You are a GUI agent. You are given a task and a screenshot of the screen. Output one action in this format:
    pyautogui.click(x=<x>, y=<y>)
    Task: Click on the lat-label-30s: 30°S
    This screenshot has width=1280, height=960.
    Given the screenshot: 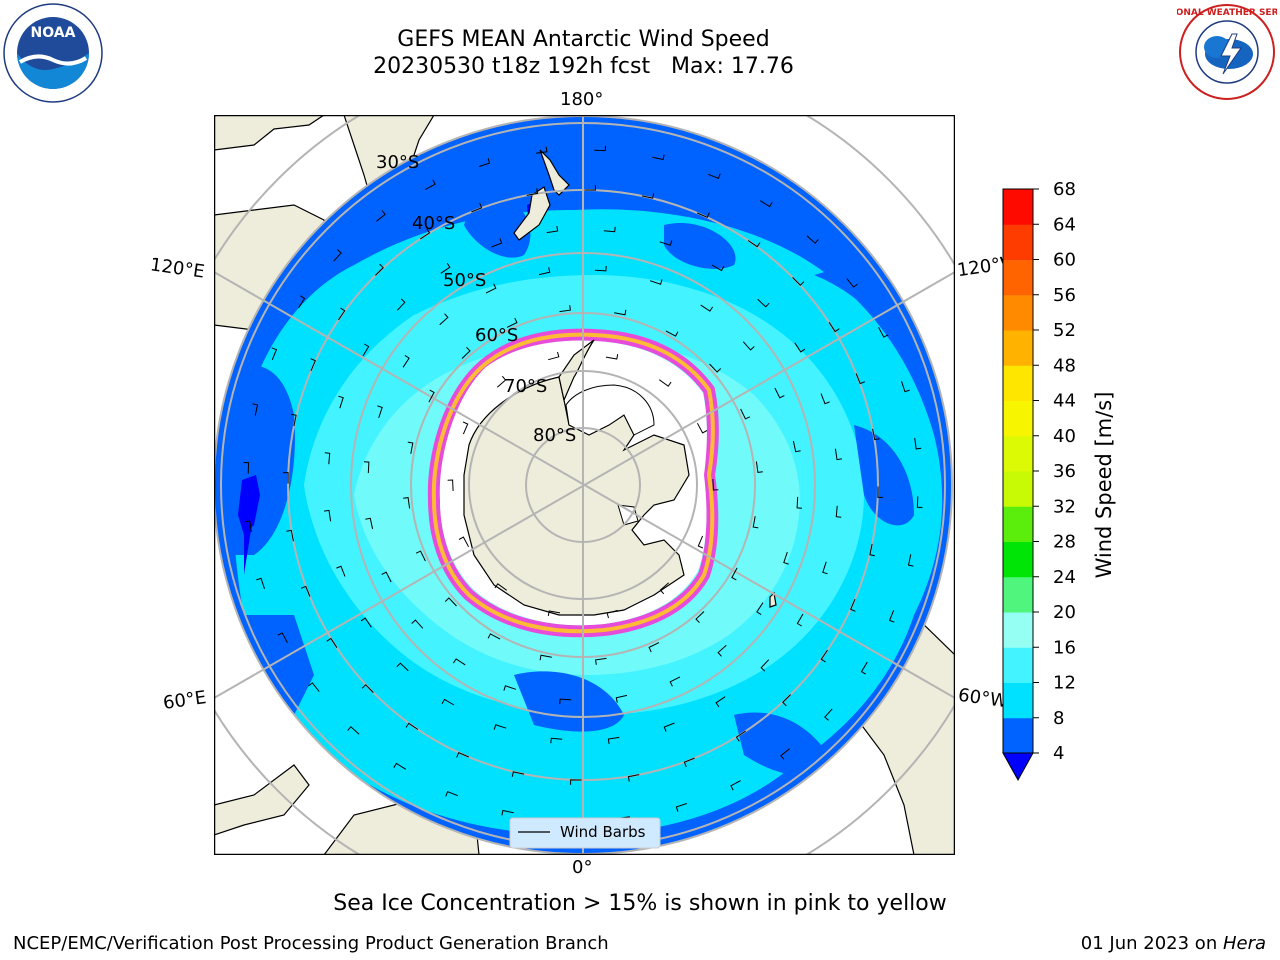 What is the action you would take?
    pyautogui.click(x=398, y=162)
    